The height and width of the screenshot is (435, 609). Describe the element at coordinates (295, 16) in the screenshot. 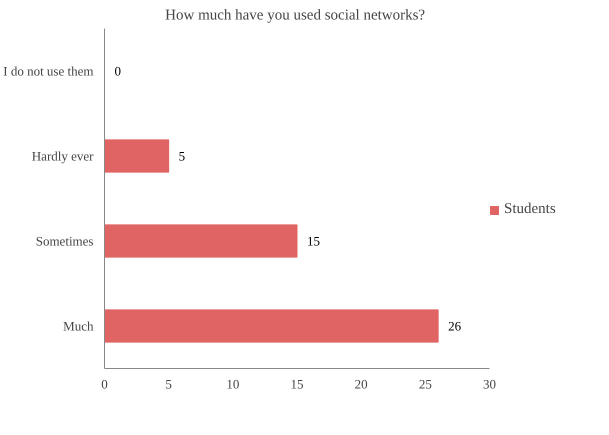

I see `chart-title: How much have you used social networks?` at that location.